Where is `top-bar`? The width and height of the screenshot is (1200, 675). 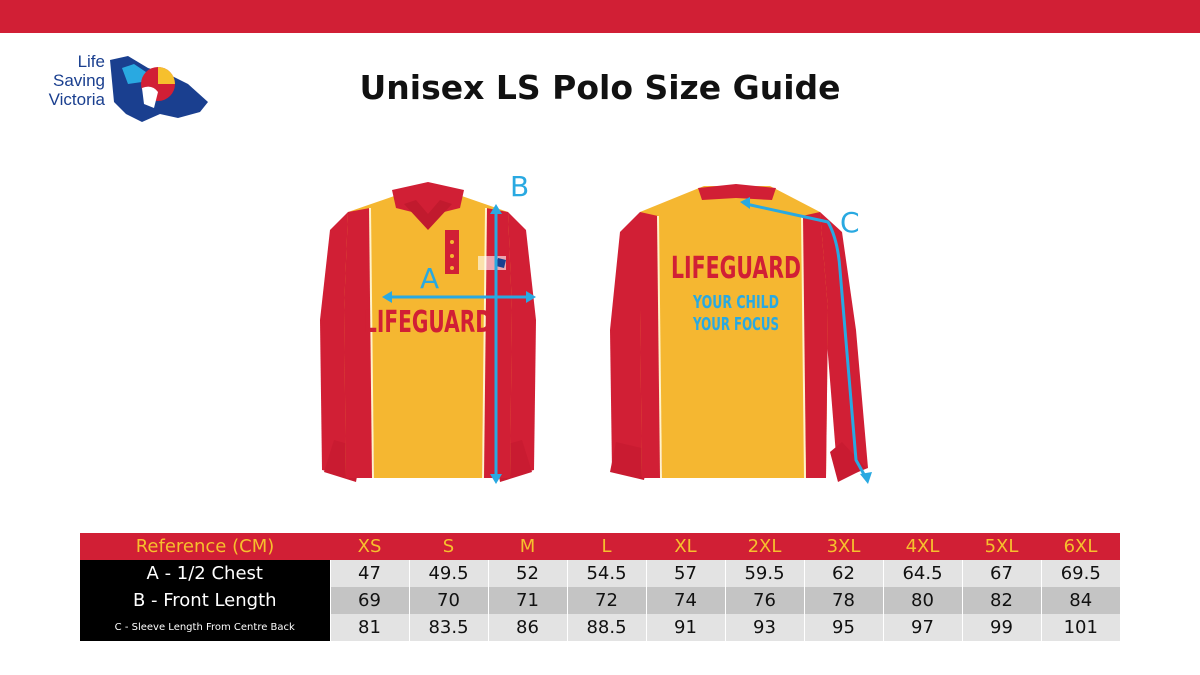 top-bar is located at coordinates (600, 16).